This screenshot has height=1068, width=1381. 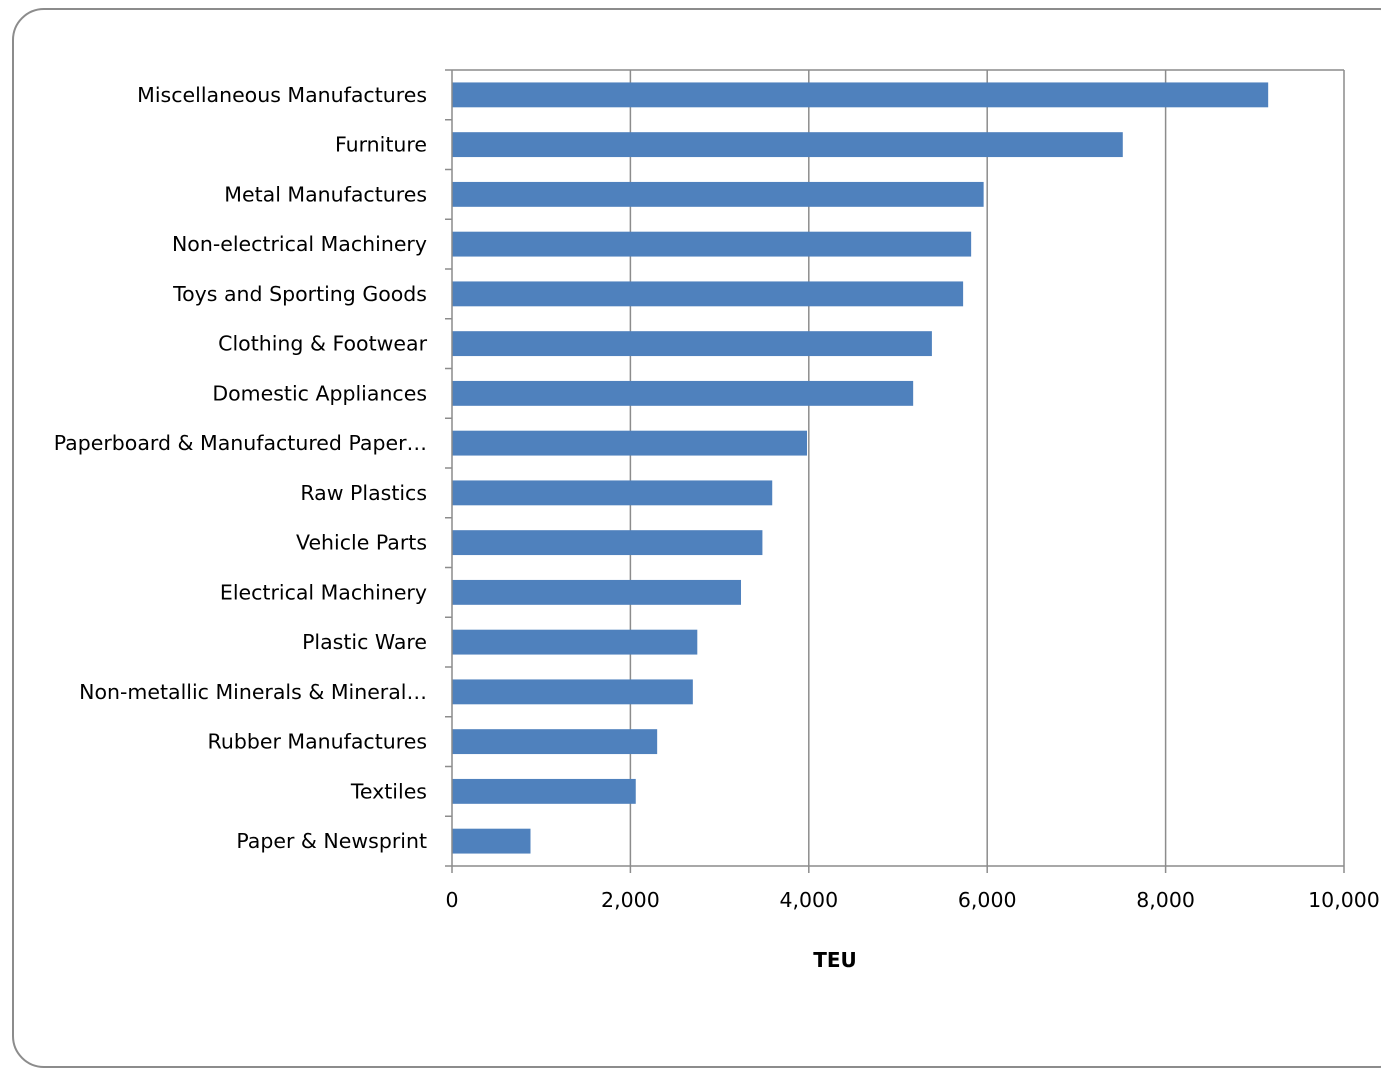 I want to click on x-tick-labels: 0 2,000 4,000 6,000 8,000 10,000, so click(x=912, y=900).